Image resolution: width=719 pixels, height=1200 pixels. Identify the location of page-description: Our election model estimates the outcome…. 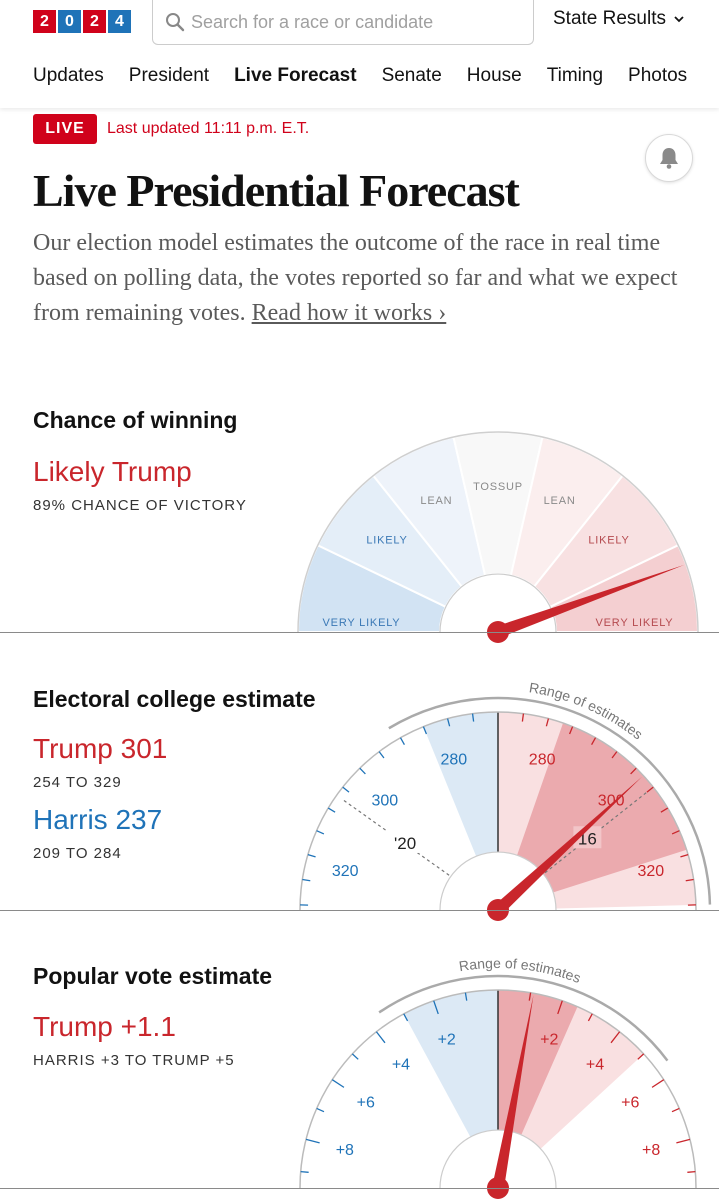
(358, 278).